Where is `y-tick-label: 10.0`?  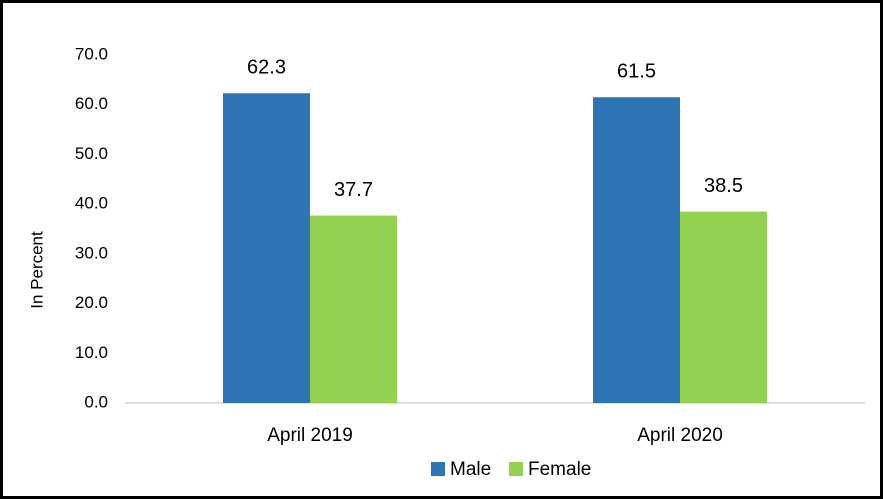
y-tick-label: 10.0 is located at coordinates (91, 352).